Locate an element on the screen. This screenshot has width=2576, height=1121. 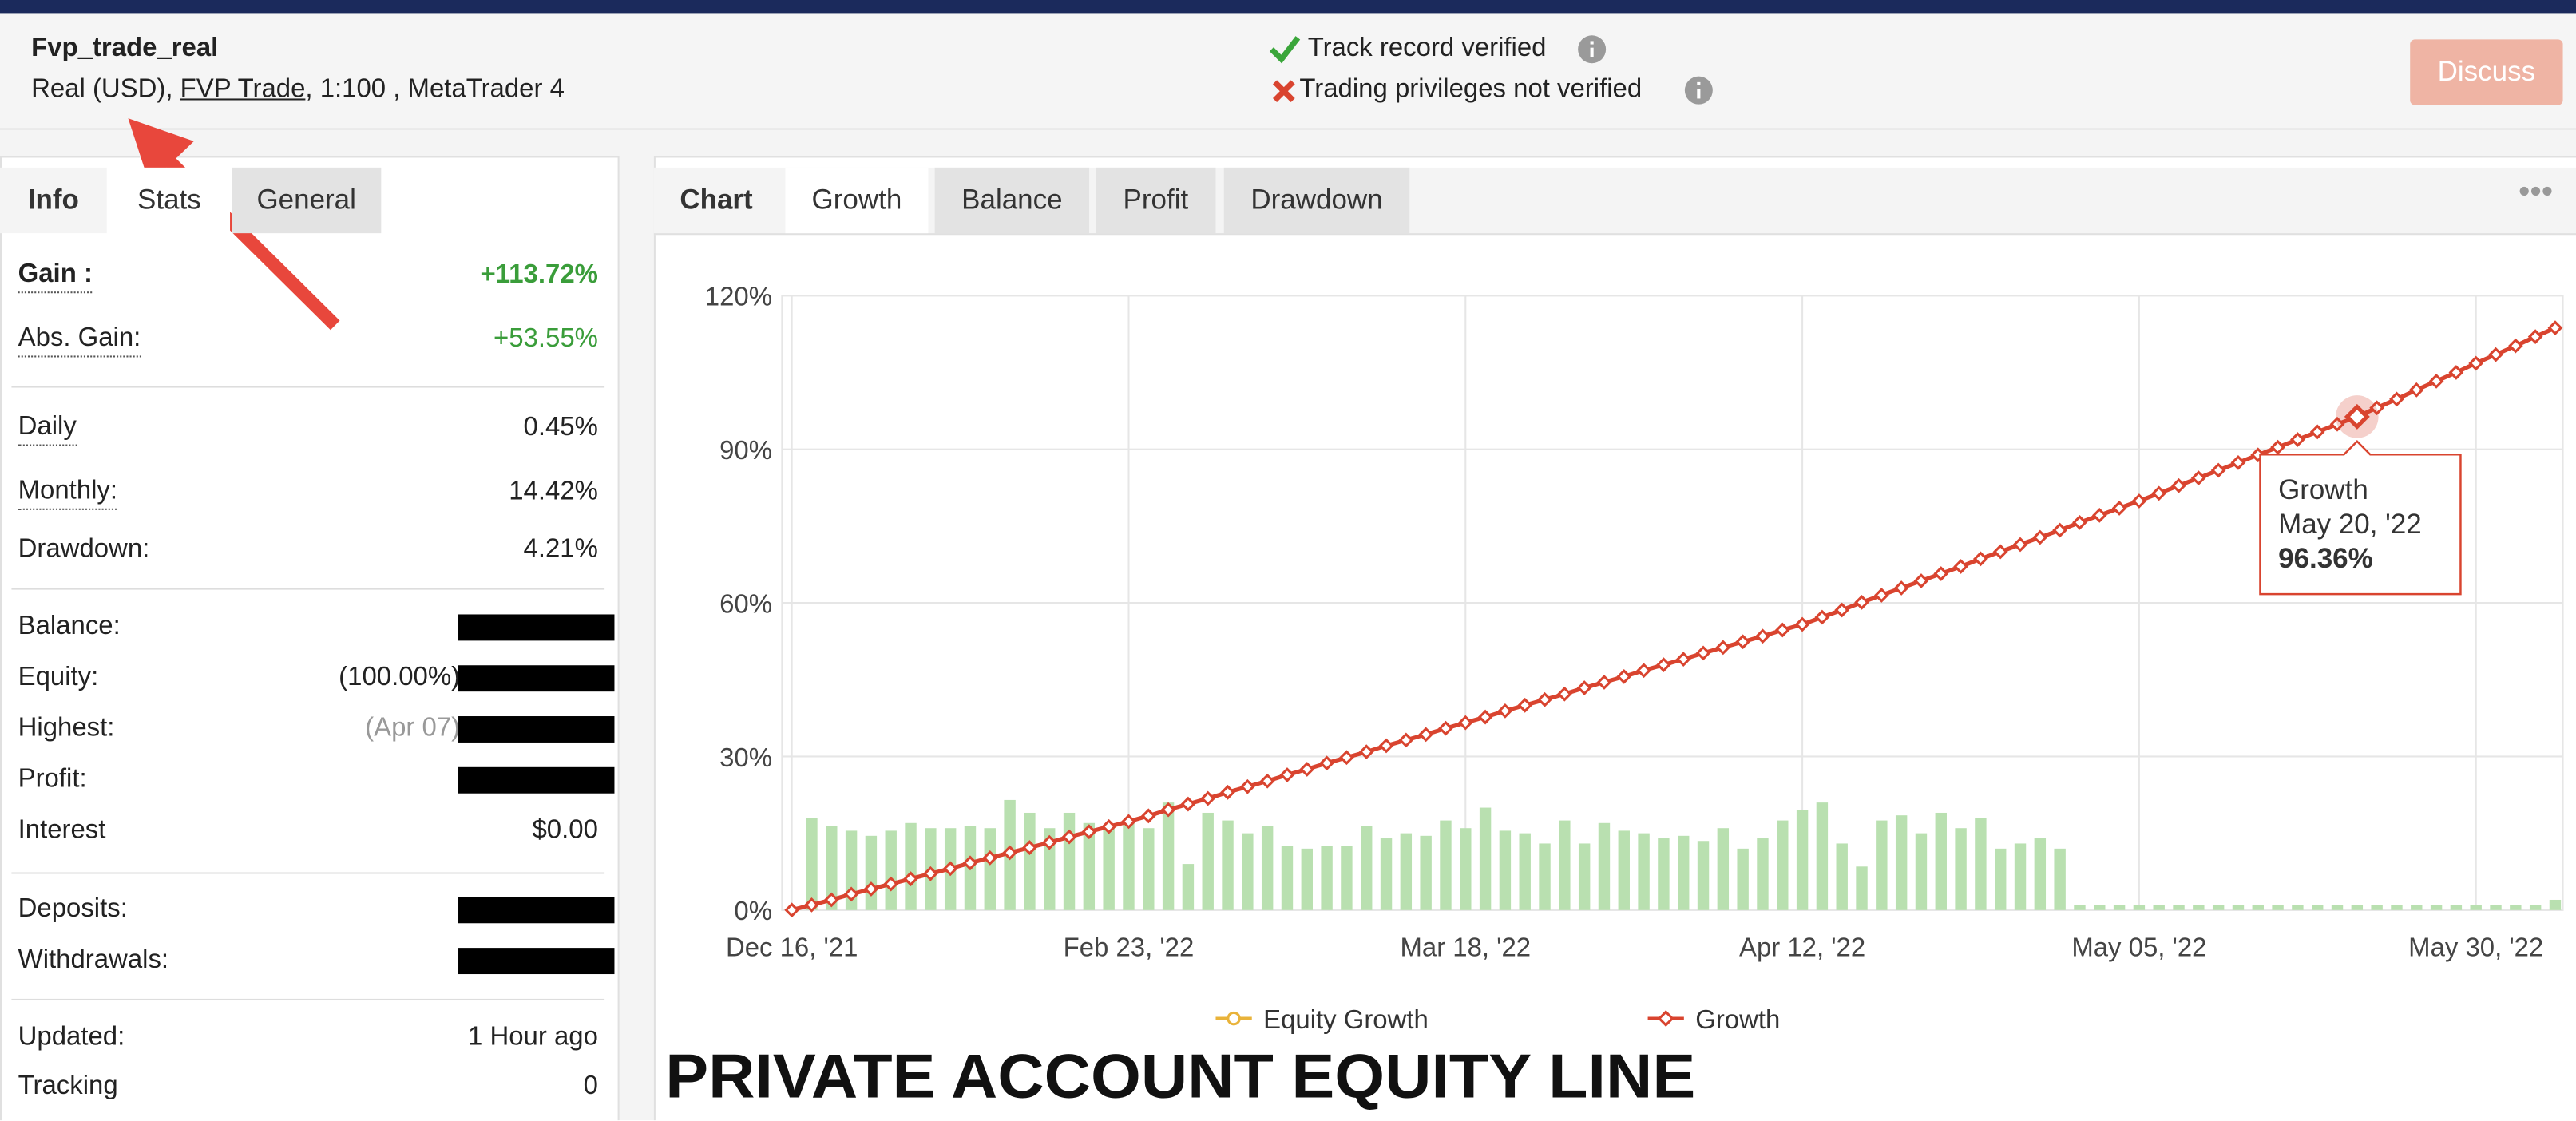
tooltip-title: Growth is located at coordinates (2323, 489).